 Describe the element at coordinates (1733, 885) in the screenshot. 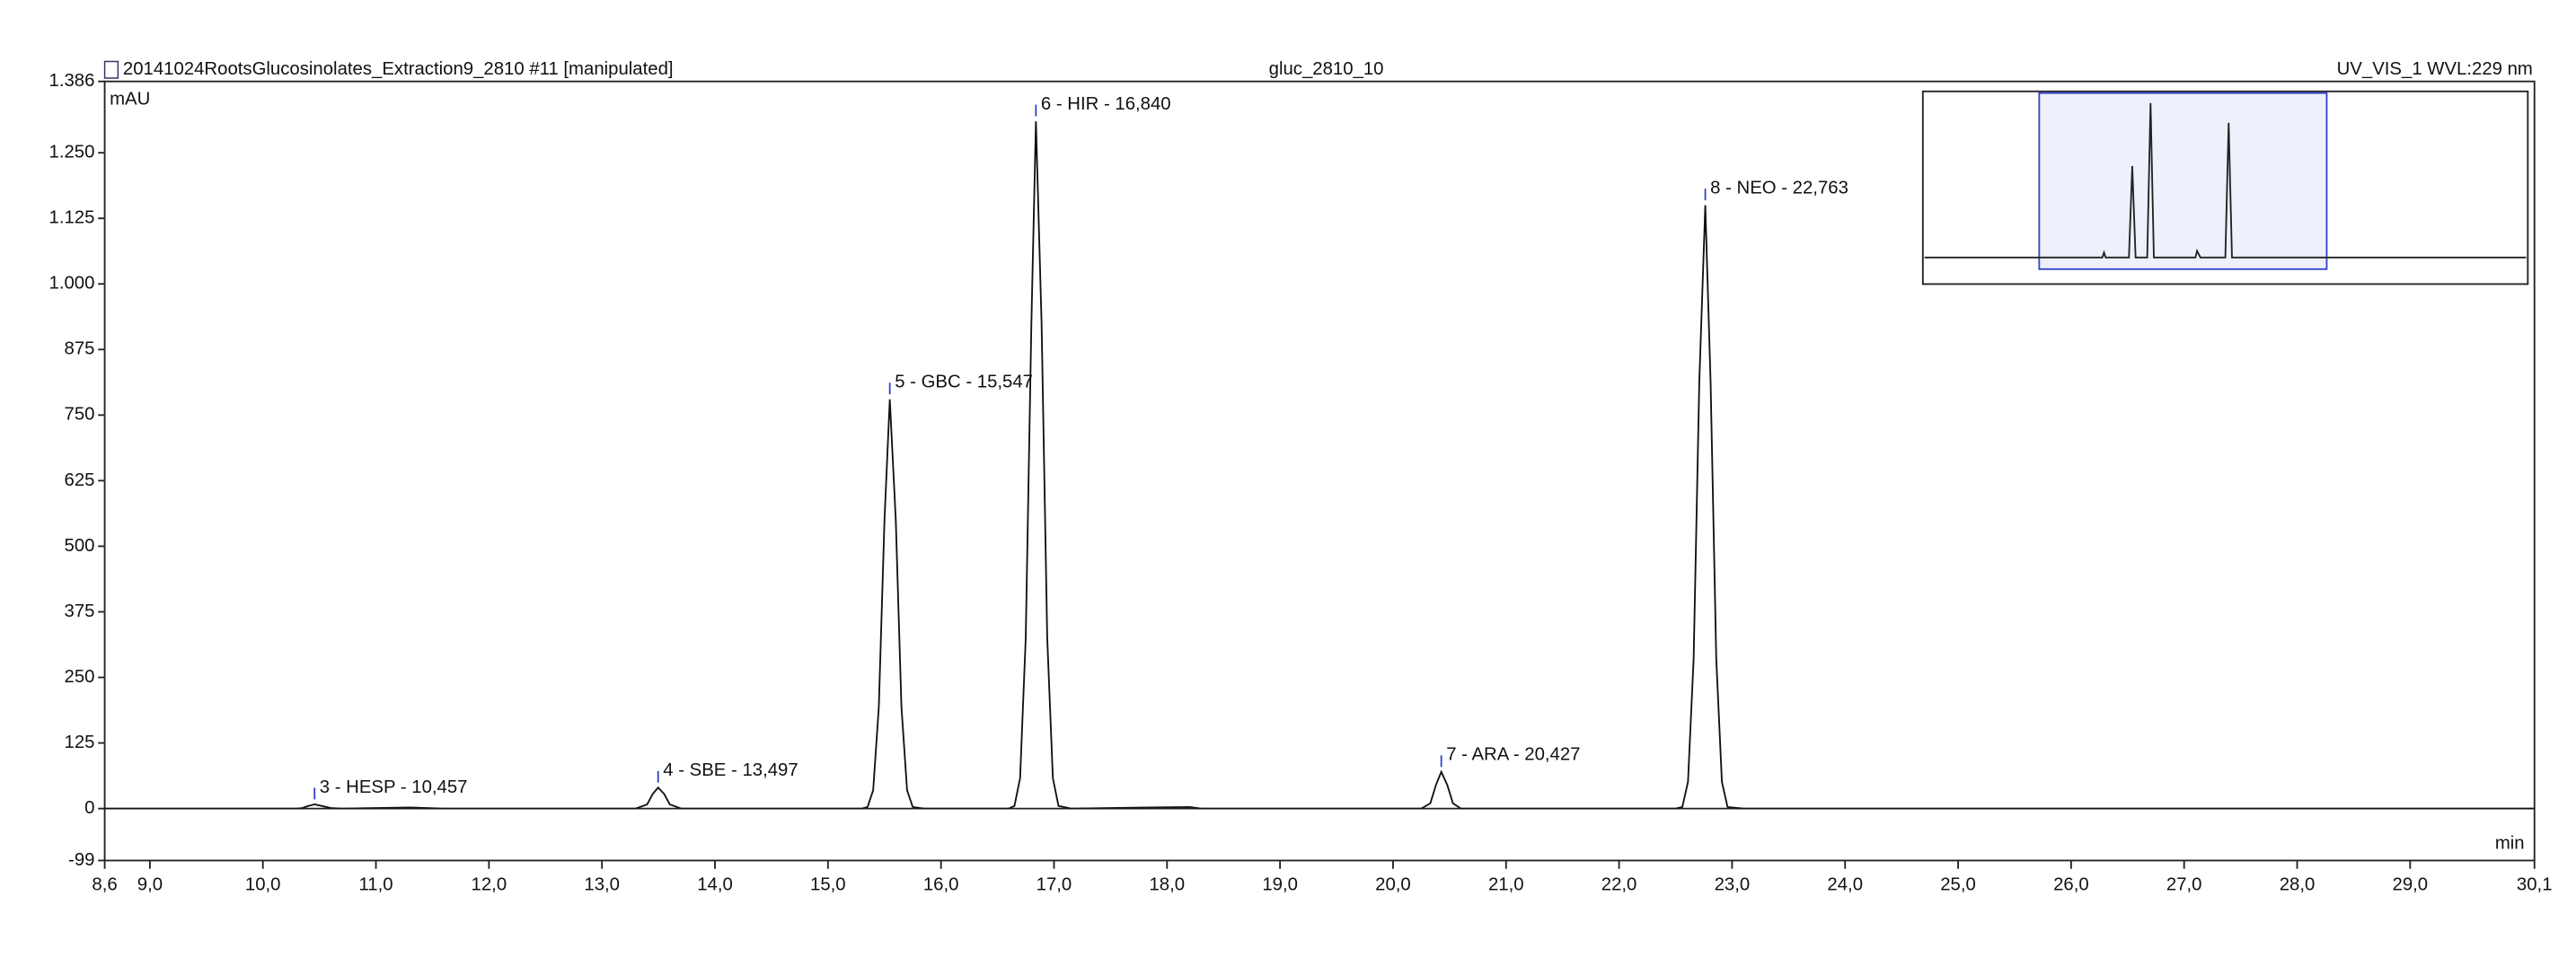

I see `x-tick-label: 23,0` at that location.